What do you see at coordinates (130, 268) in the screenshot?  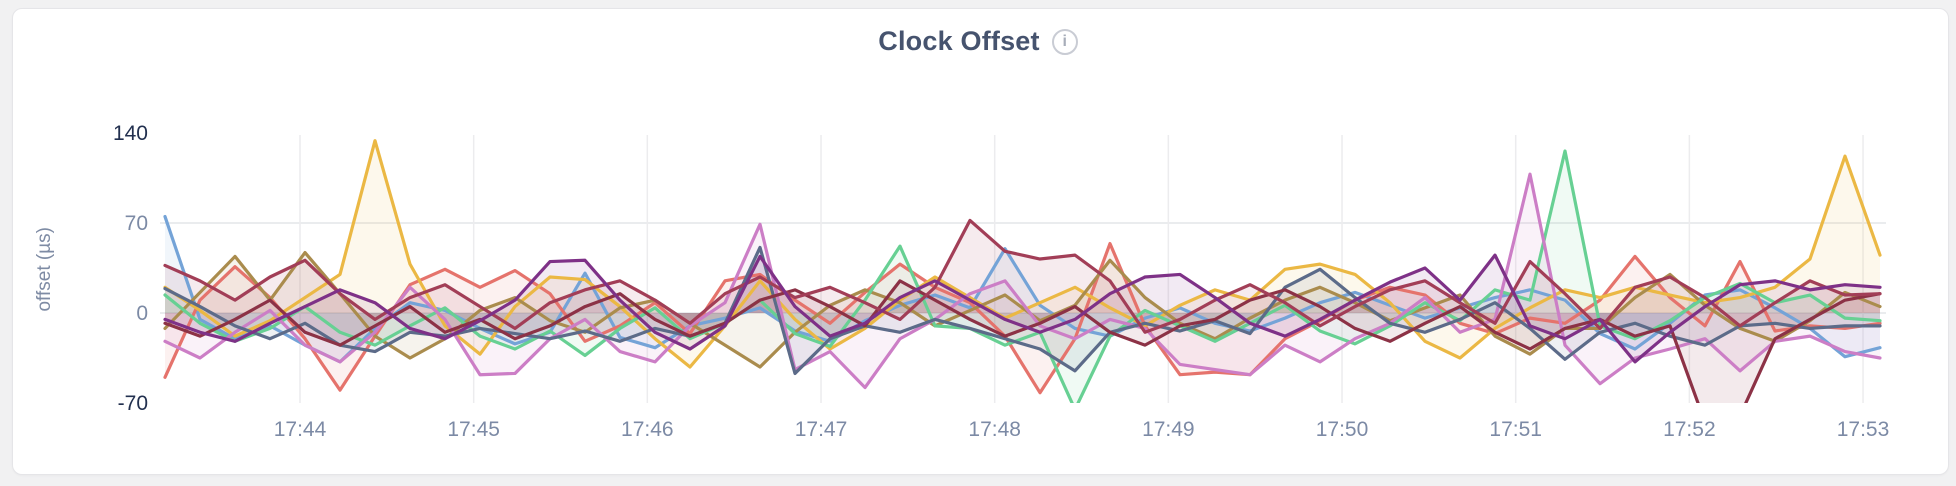 I see `y-axis-tick-labels: 140 70 0 -70` at bounding box center [130, 268].